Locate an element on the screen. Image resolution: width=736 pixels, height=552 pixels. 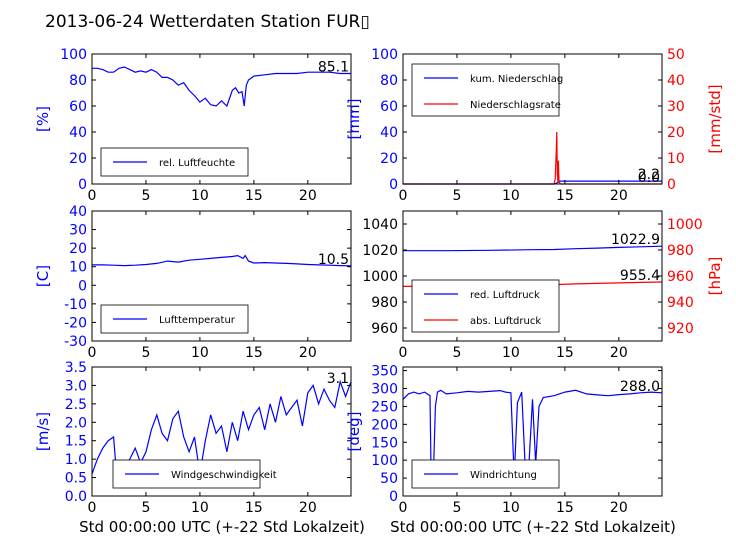
last-value-annotation: 3.1 is located at coordinates (338, 379).